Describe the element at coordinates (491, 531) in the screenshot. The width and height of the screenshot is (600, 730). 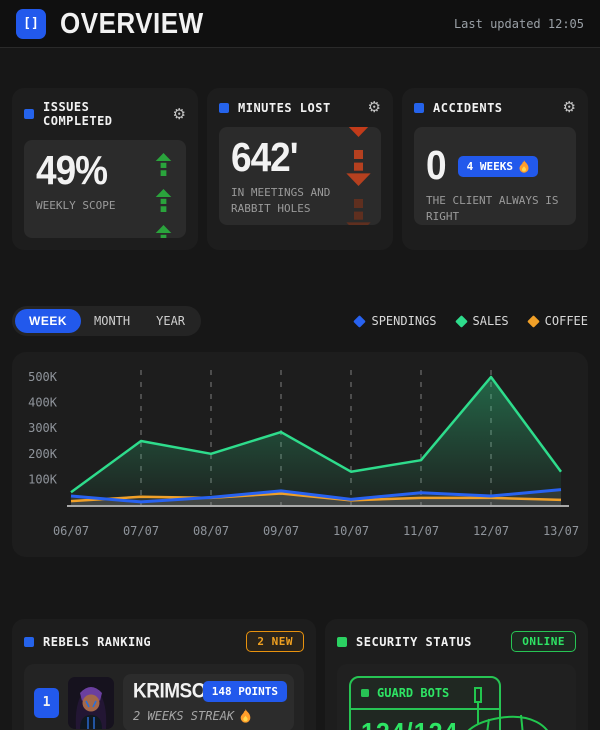
I see `svg-text: 12/07` at that location.